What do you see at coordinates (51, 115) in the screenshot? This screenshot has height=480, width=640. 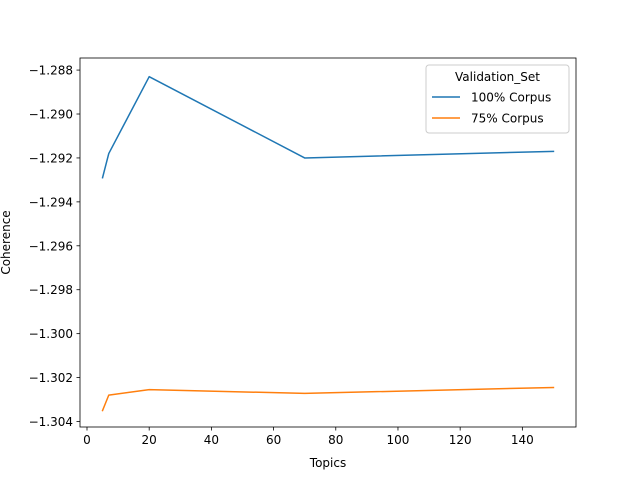 I see `y-tick-label: −1.290` at bounding box center [51, 115].